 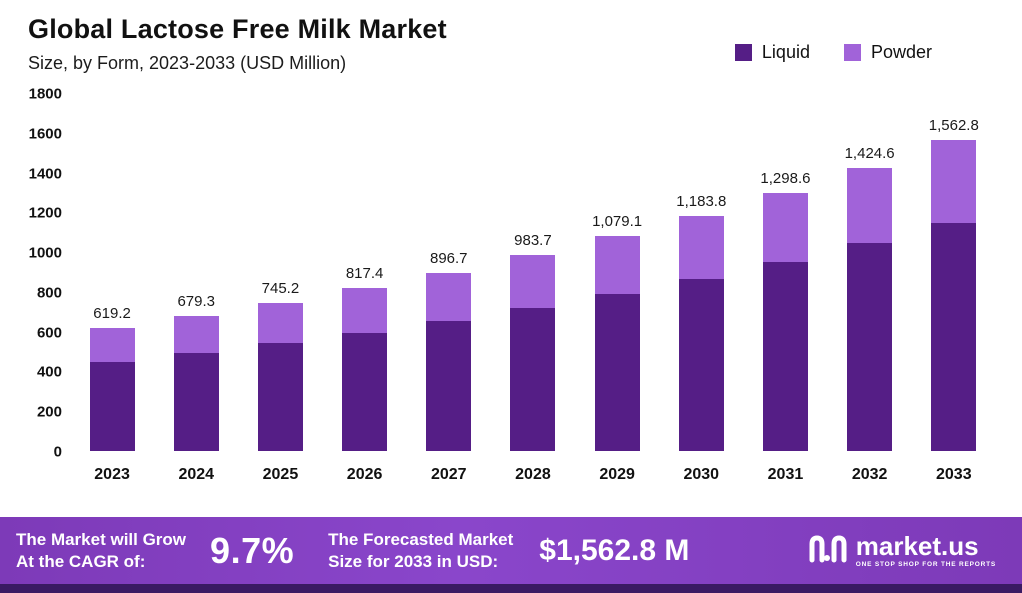 I want to click on bar-total-label: 619.2, so click(x=112, y=313).